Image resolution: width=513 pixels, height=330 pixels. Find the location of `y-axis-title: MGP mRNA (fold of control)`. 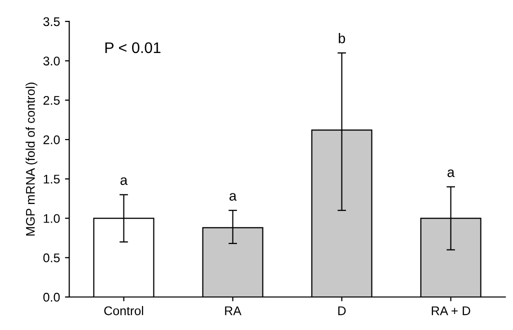

y-axis-title: MGP mRNA (fold of control) is located at coordinates (32, 159).